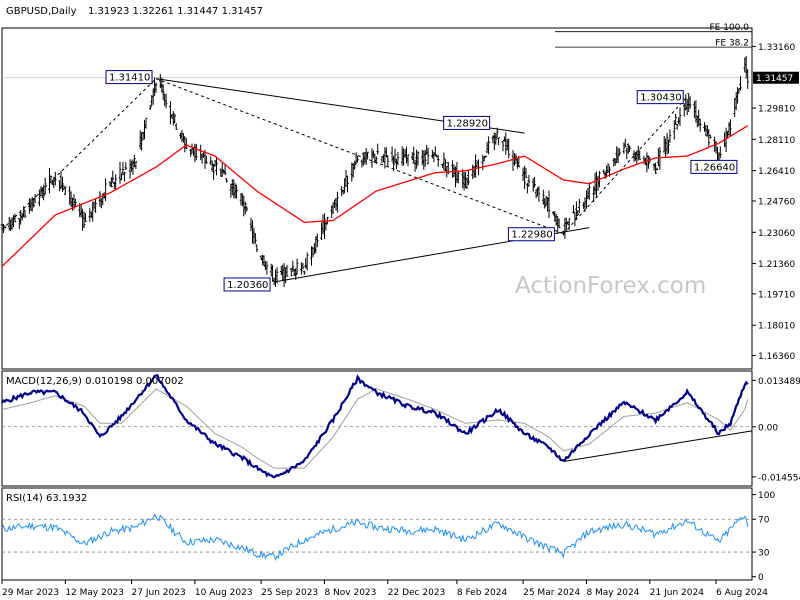  I want to click on current-price-label: 1.31457, so click(774, 79).